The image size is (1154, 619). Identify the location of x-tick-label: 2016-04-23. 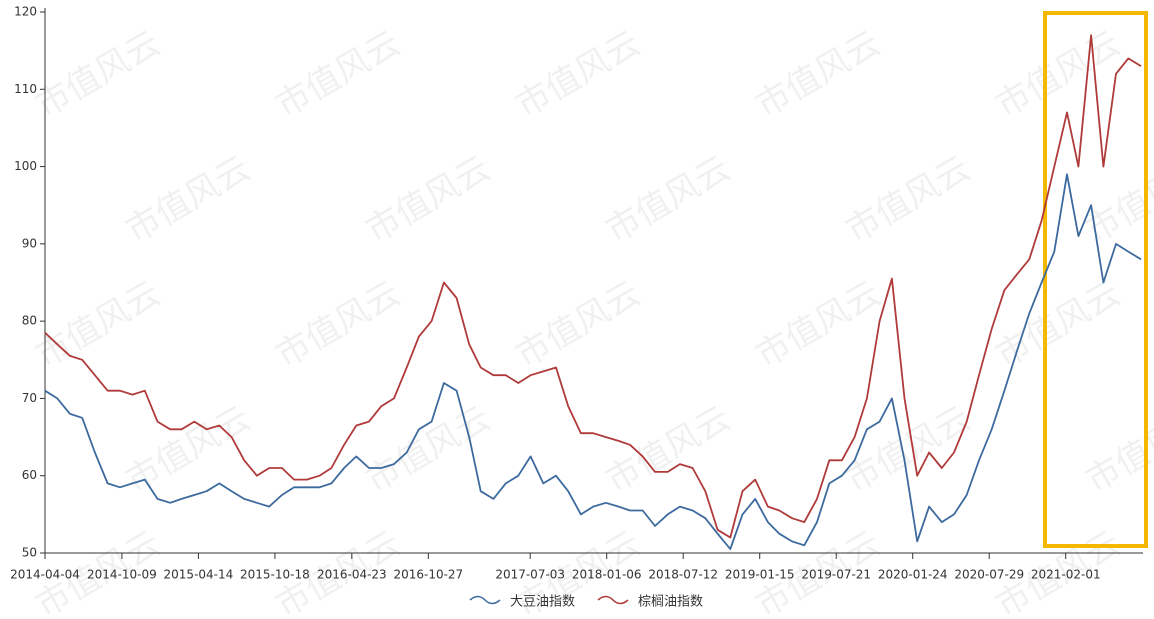
(352, 575).